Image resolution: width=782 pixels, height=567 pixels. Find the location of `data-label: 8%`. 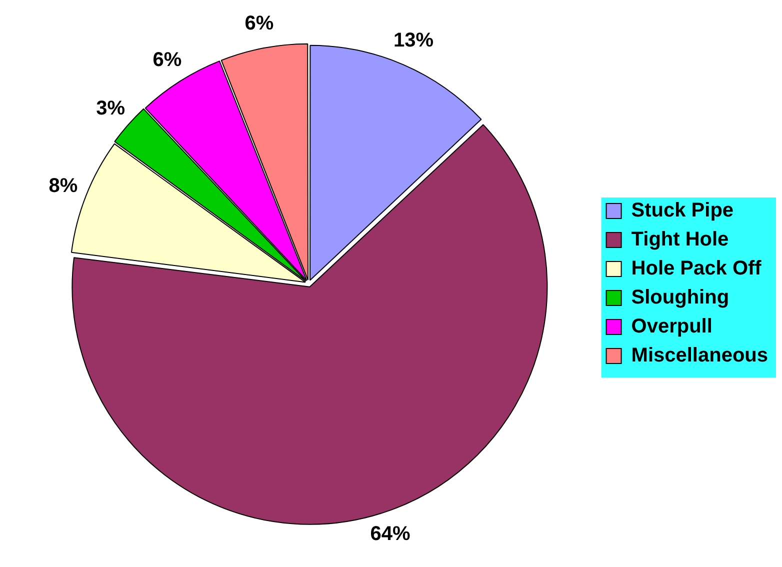

data-label: 8% is located at coordinates (63, 185).